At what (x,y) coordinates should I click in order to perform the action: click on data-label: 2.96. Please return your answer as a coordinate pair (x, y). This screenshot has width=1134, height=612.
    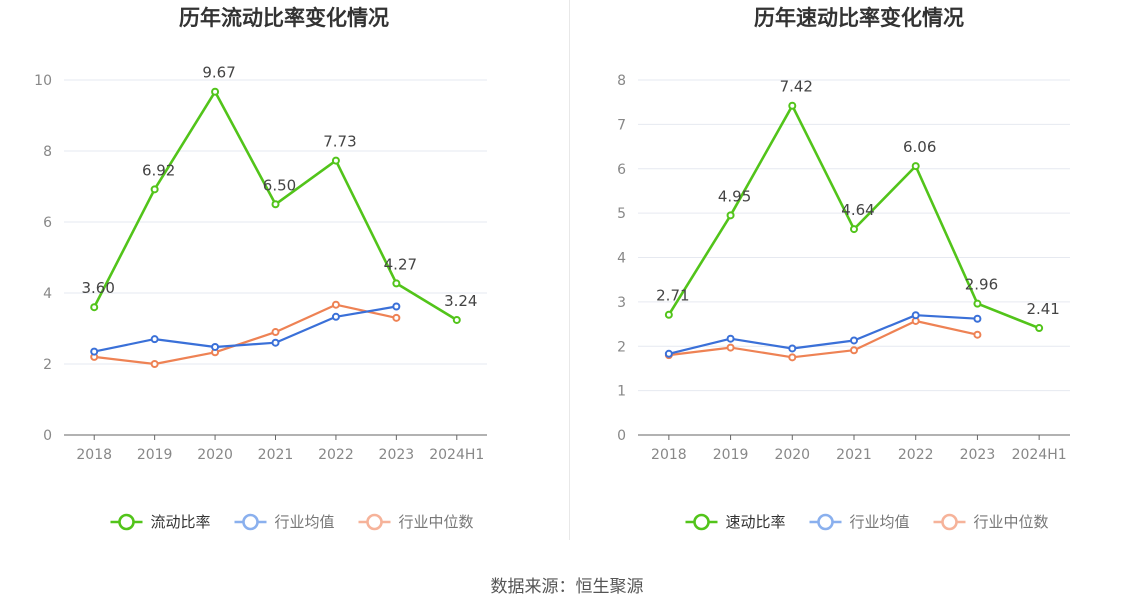
    Looking at the image, I should click on (981, 285).